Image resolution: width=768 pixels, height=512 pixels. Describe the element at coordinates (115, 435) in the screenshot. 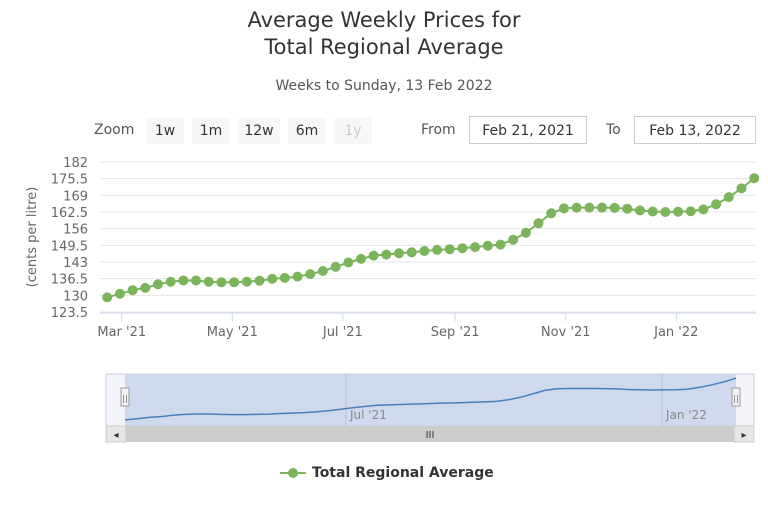

I see `scrollbar-left-arrow-icon: ◂` at that location.